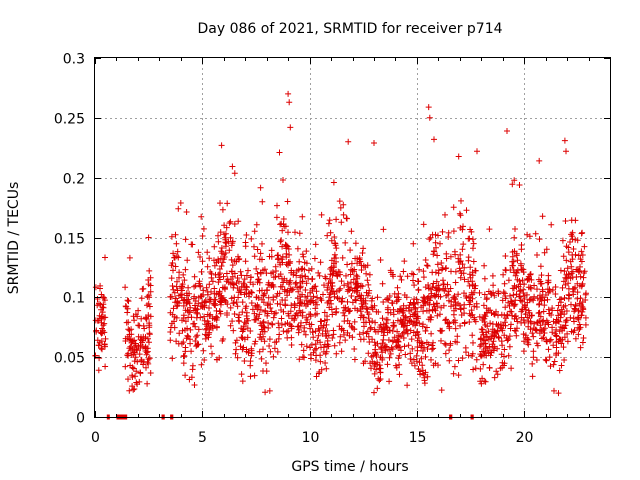 This screenshot has width=640, height=480. What do you see at coordinates (312, 438) in the screenshot?
I see `x-tick-labels: 0 5 10 15 20` at bounding box center [312, 438].